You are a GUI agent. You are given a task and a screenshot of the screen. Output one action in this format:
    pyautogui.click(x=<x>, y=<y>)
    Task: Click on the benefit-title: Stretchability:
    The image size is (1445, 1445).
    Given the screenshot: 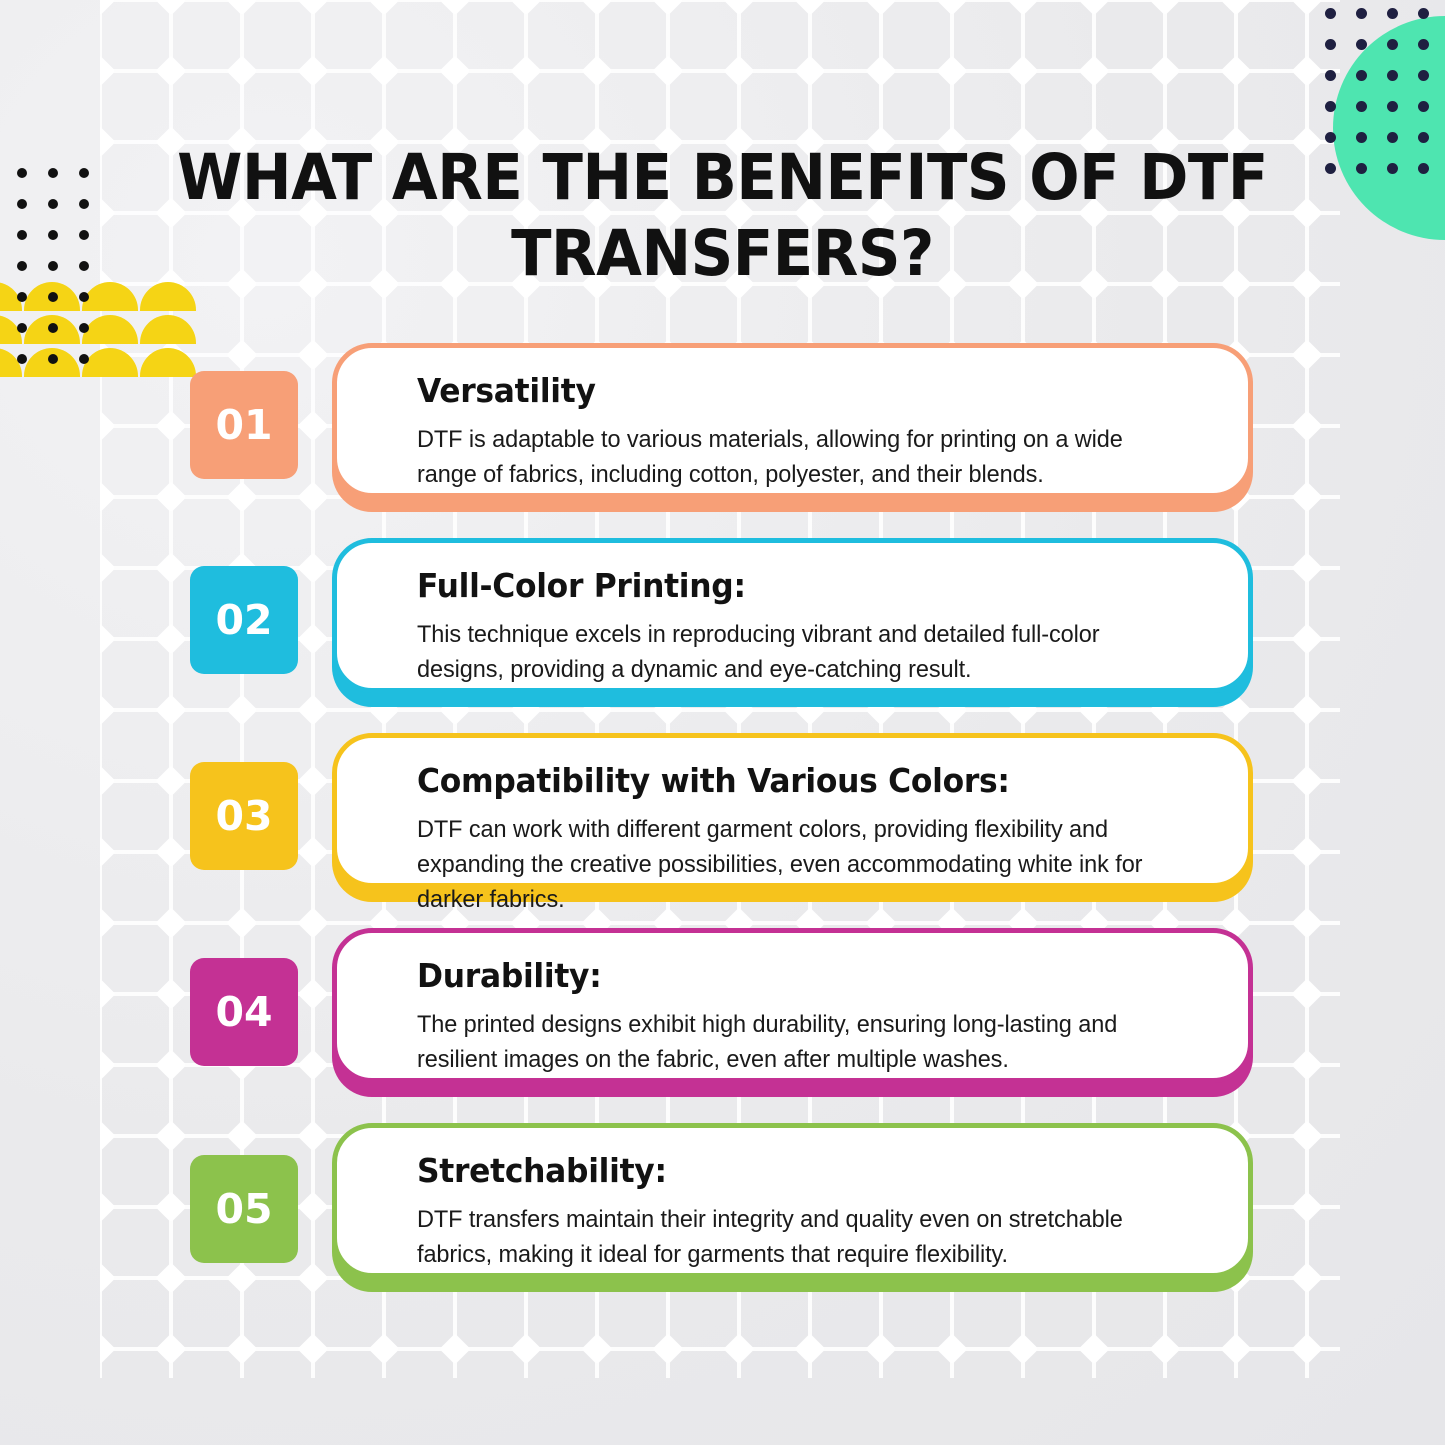 What is the action you would take?
    pyautogui.click(x=542, y=1170)
    